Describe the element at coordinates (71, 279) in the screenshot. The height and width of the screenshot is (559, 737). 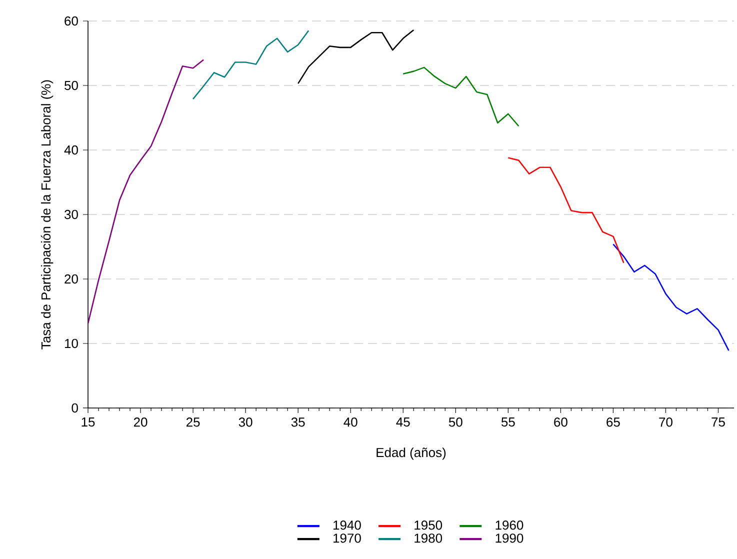
I see `y-tick-label: 20` at that location.